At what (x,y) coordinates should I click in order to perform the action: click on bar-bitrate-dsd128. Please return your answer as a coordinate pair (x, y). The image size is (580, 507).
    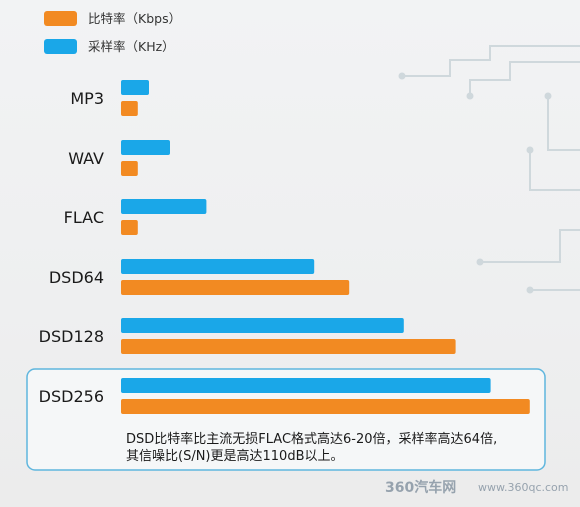
    Looking at the image, I should click on (288, 346).